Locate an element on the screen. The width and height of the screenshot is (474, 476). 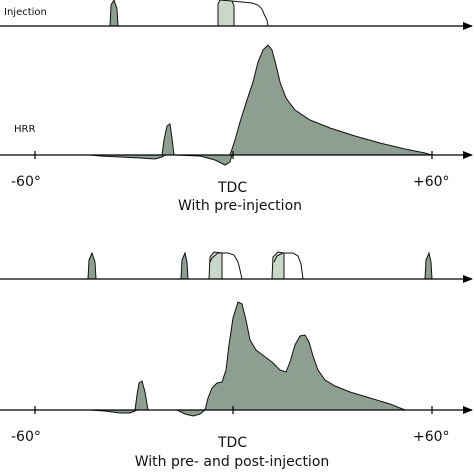
tick-label-minus60: -60° is located at coordinates (26, 182).